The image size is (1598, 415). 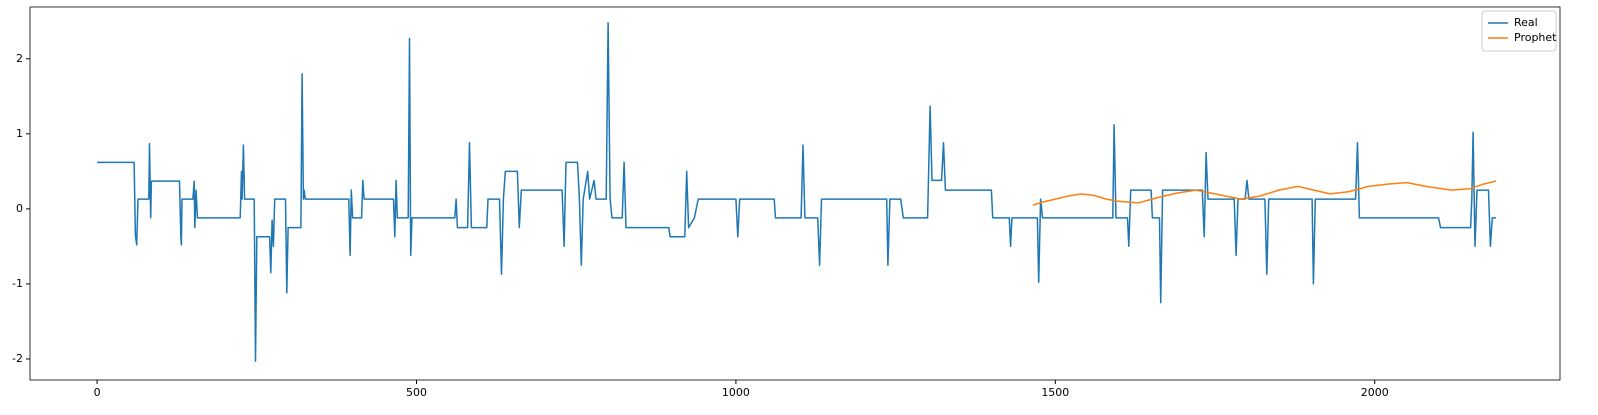 I want to click on y-tick-label: 0, so click(x=19, y=208).